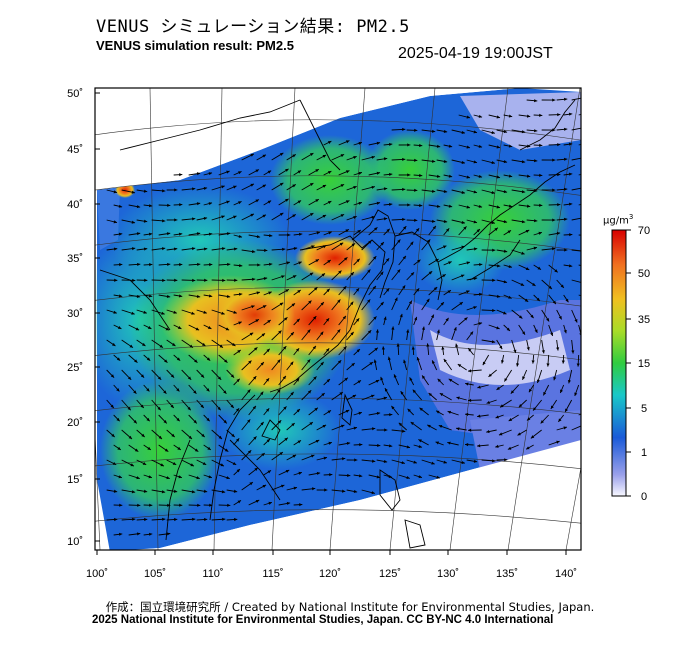 The image size is (700, 649). What do you see at coordinates (619, 363) in the screenshot?
I see `colorbar` at bounding box center [619, 363].